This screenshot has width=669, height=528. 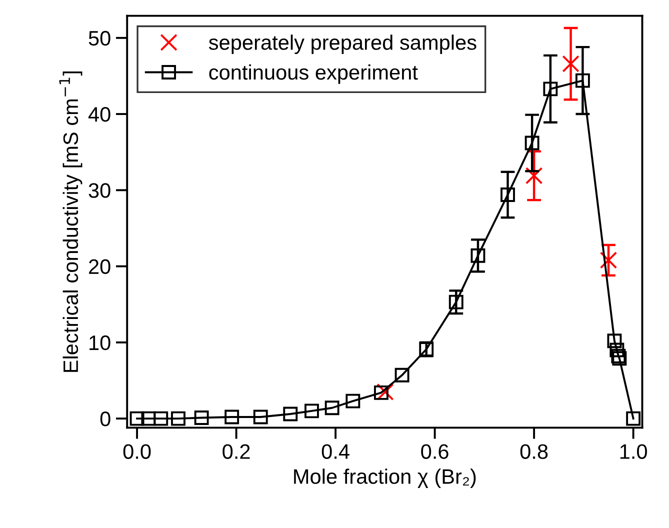 I want to click on y-axis-title: Electrical conductivity [mS cm$^{−1}$], so click(x=70, y=222).